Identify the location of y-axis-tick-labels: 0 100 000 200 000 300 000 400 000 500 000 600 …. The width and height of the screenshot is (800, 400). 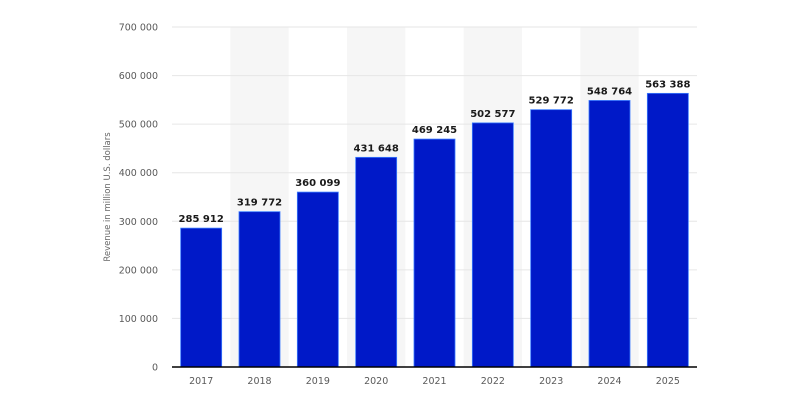
(138, 198).